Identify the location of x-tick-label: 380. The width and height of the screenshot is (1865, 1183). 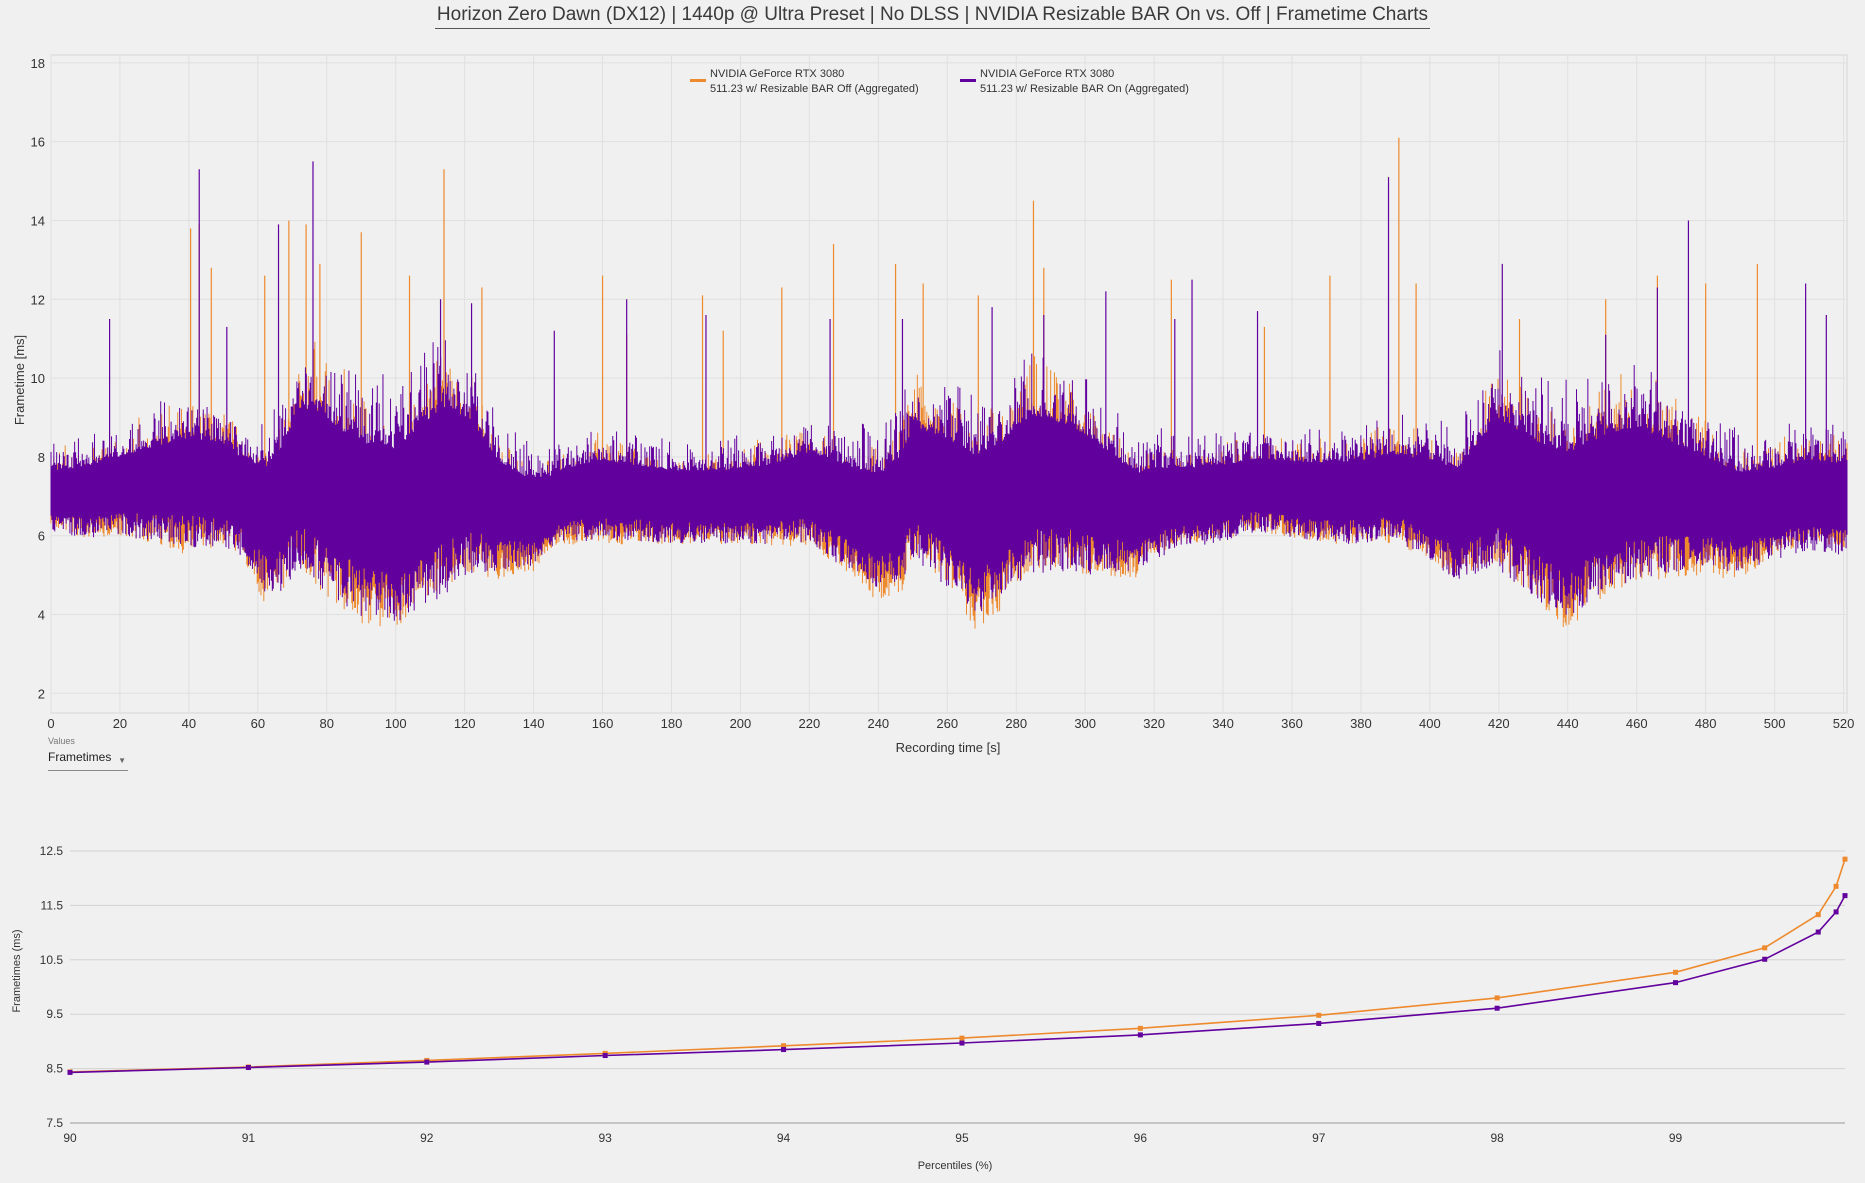
(1361, 723).